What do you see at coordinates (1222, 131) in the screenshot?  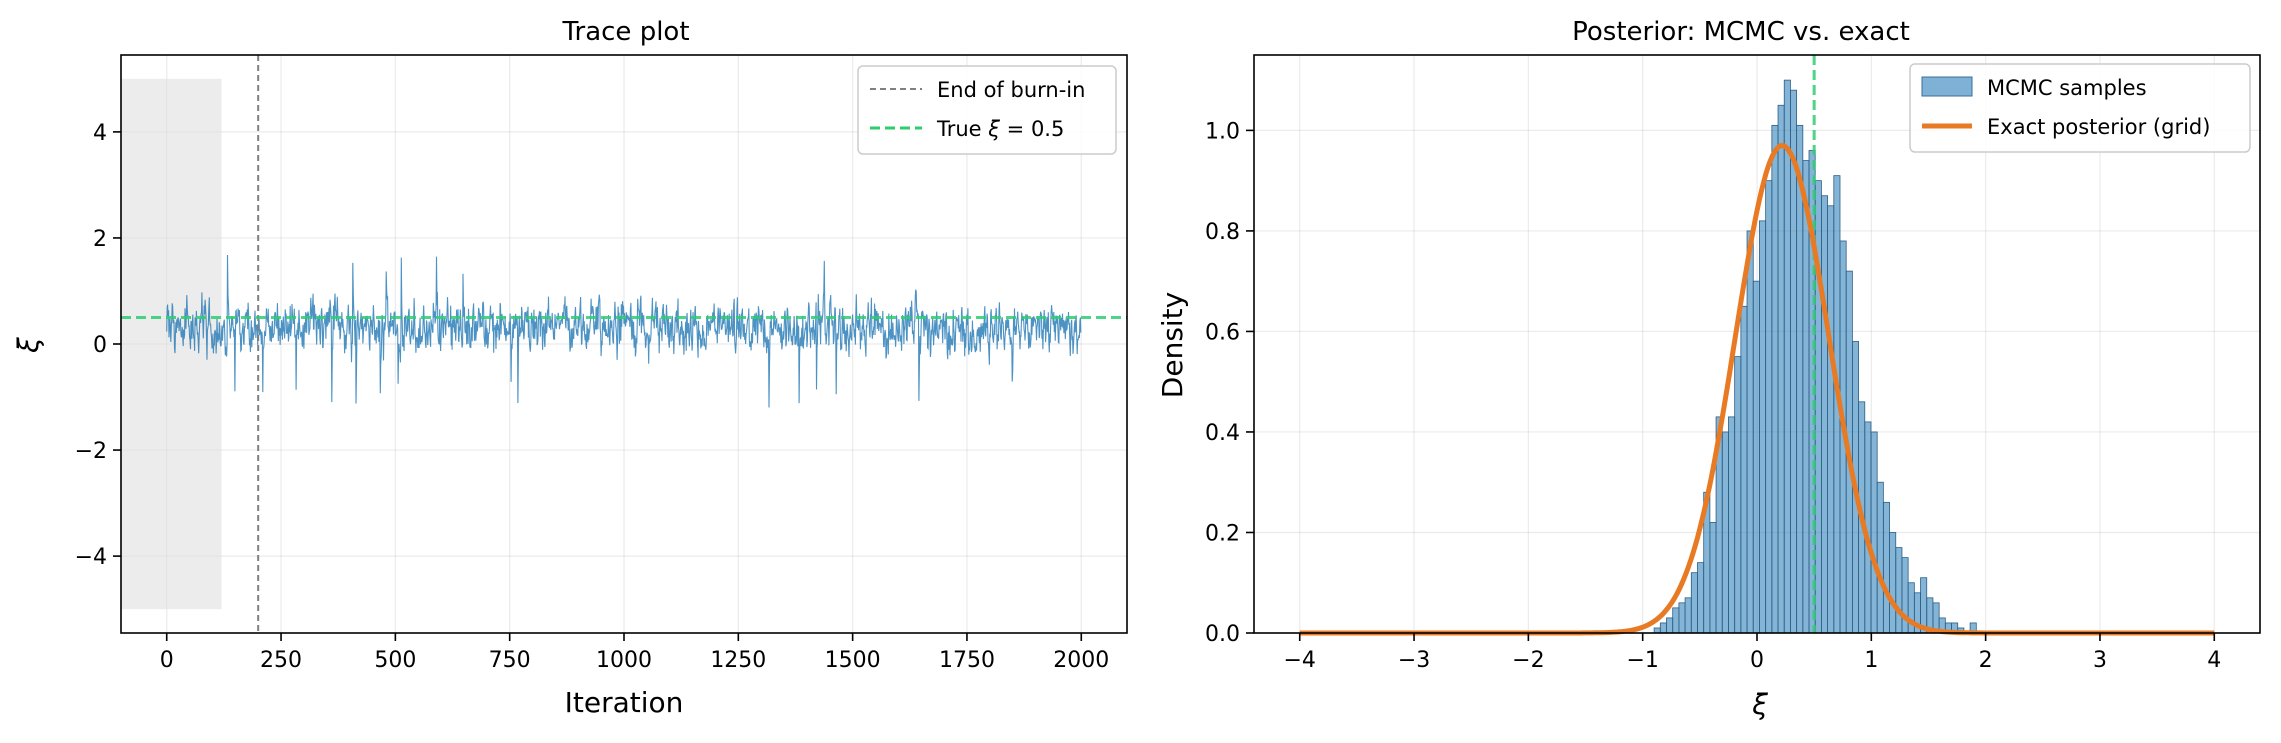 I see `posterior-y-tick-label: 1.0` at bounding box center [1222, 131].